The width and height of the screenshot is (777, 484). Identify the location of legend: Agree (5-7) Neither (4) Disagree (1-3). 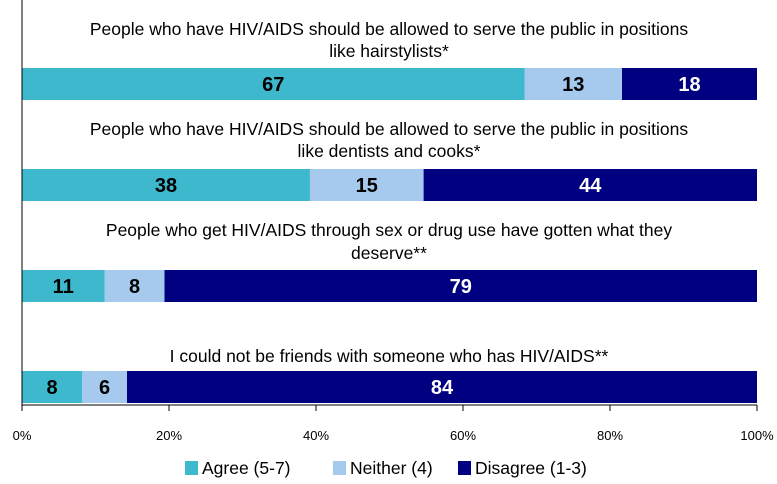
(386, 468).